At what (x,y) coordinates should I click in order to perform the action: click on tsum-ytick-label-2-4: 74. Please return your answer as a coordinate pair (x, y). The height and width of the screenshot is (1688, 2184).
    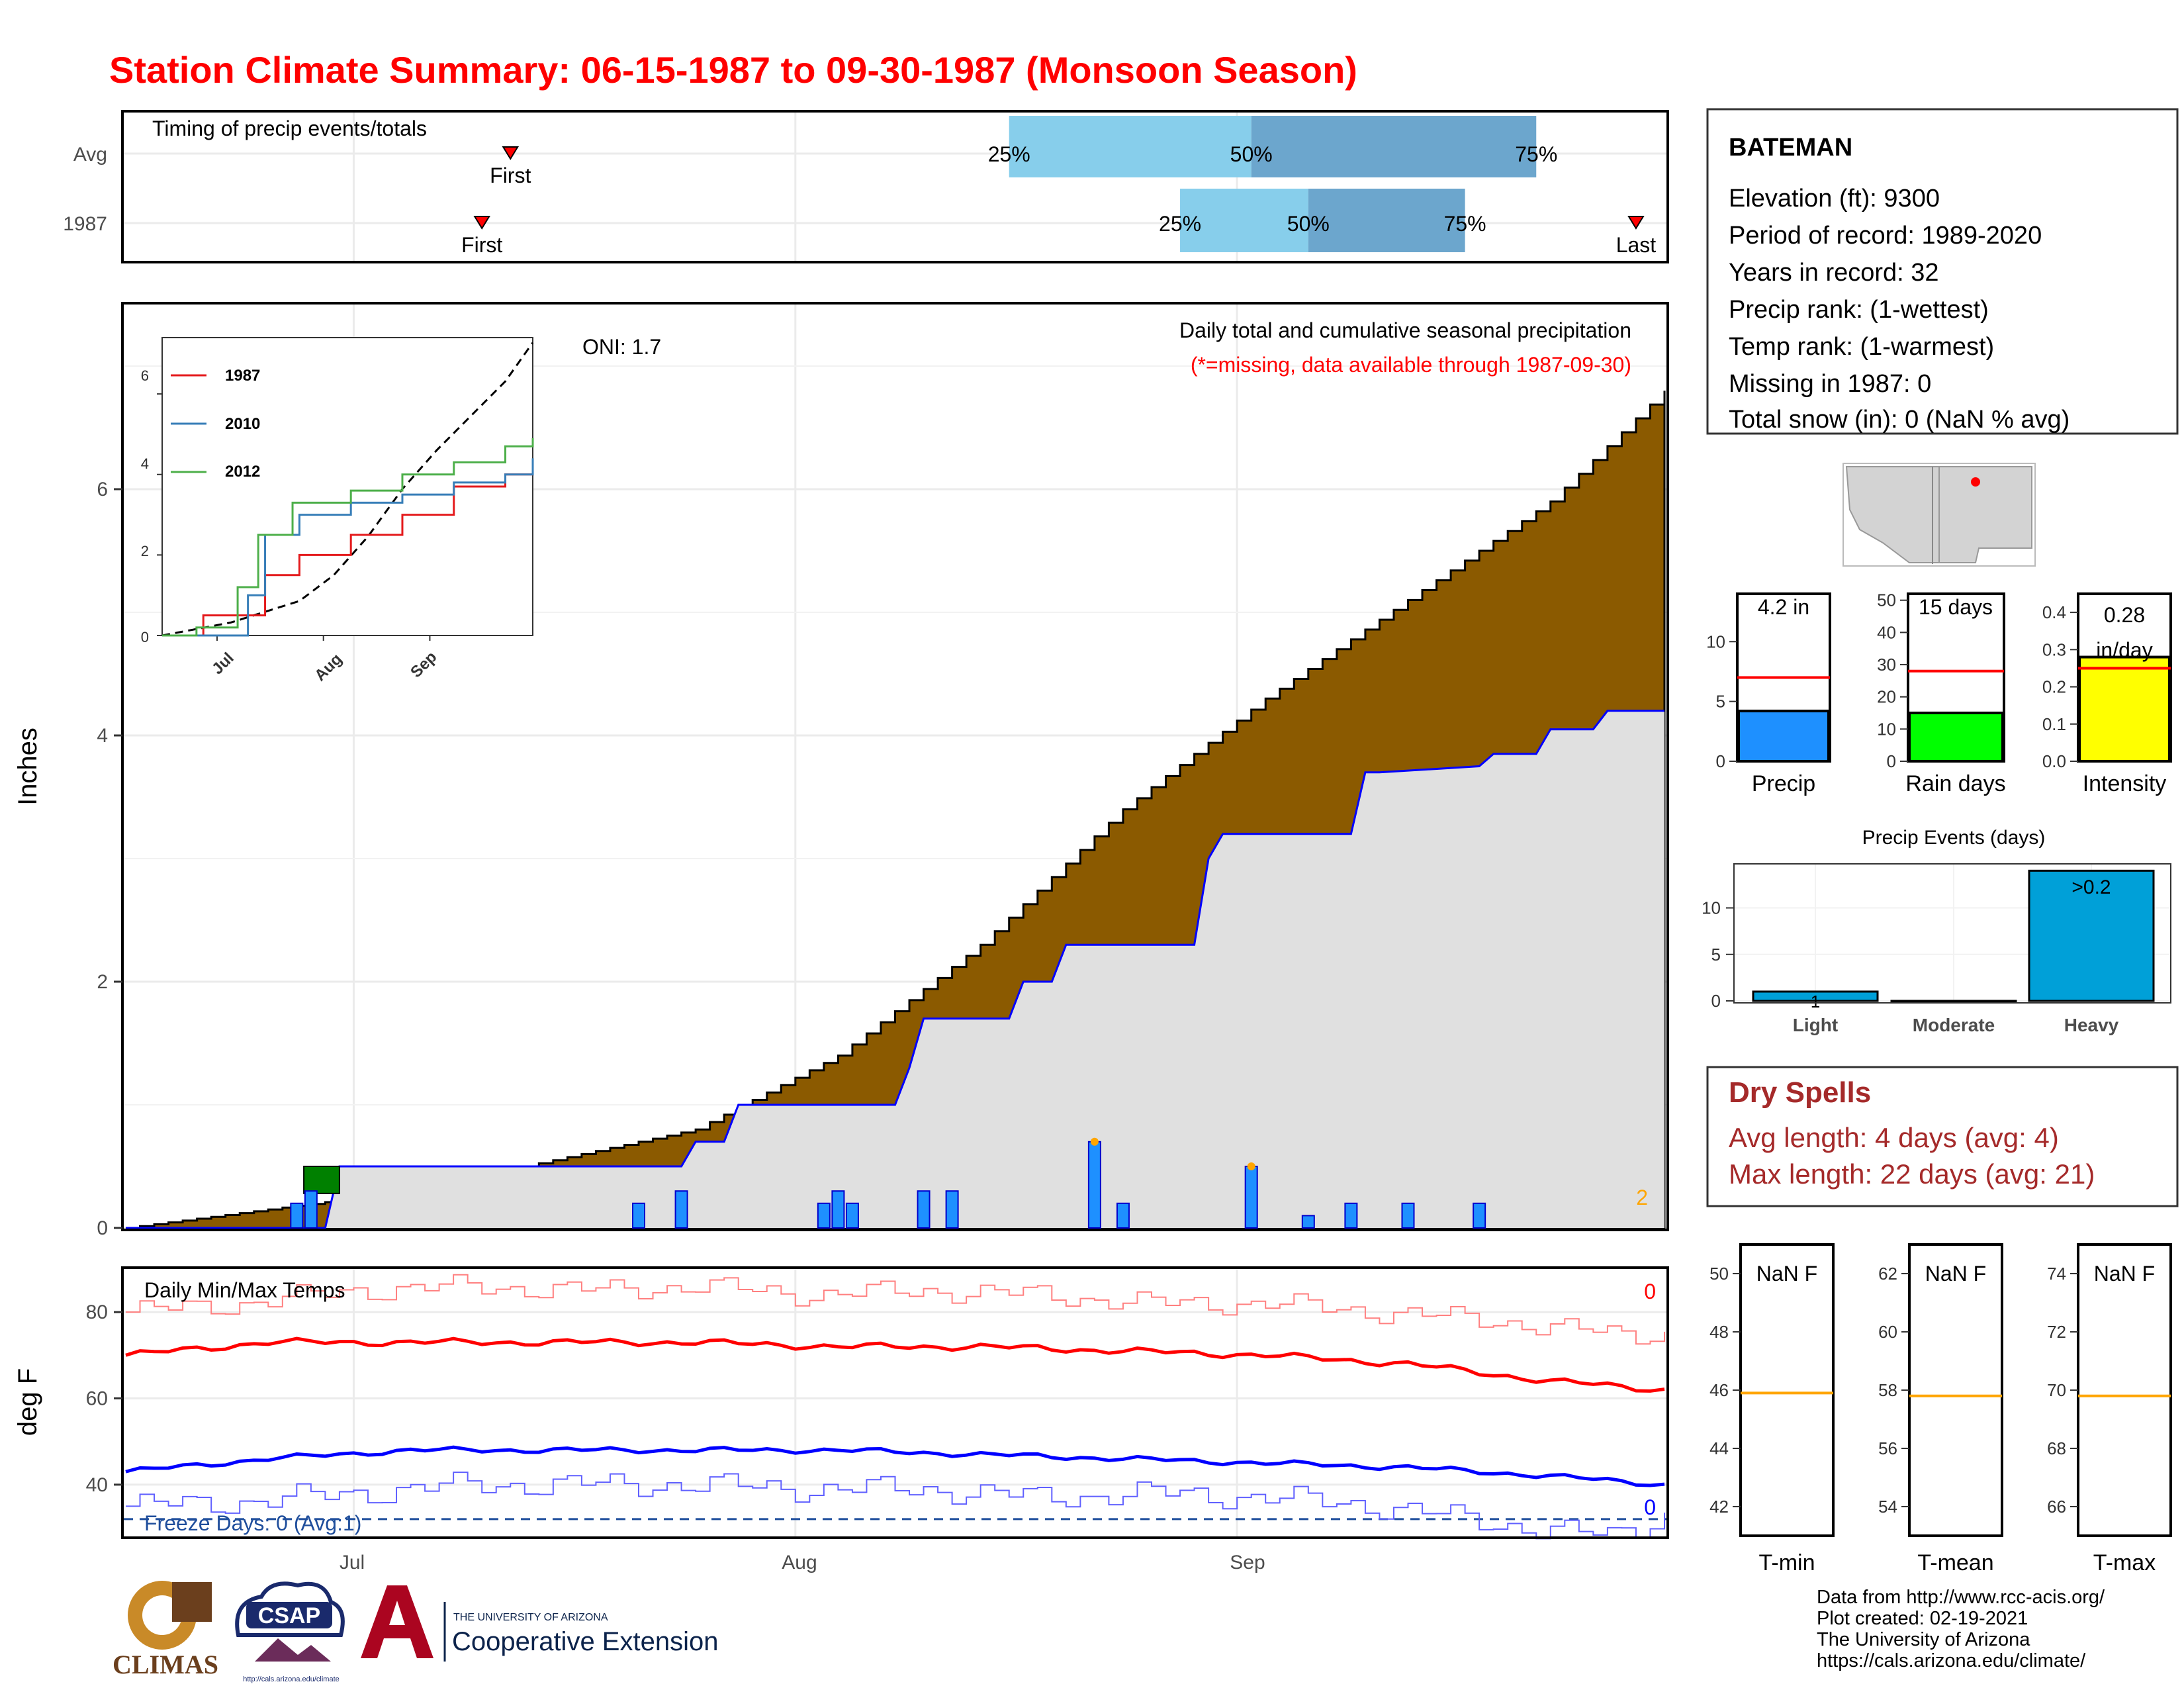
    Looking at the image, I should click on (2056, 1274).